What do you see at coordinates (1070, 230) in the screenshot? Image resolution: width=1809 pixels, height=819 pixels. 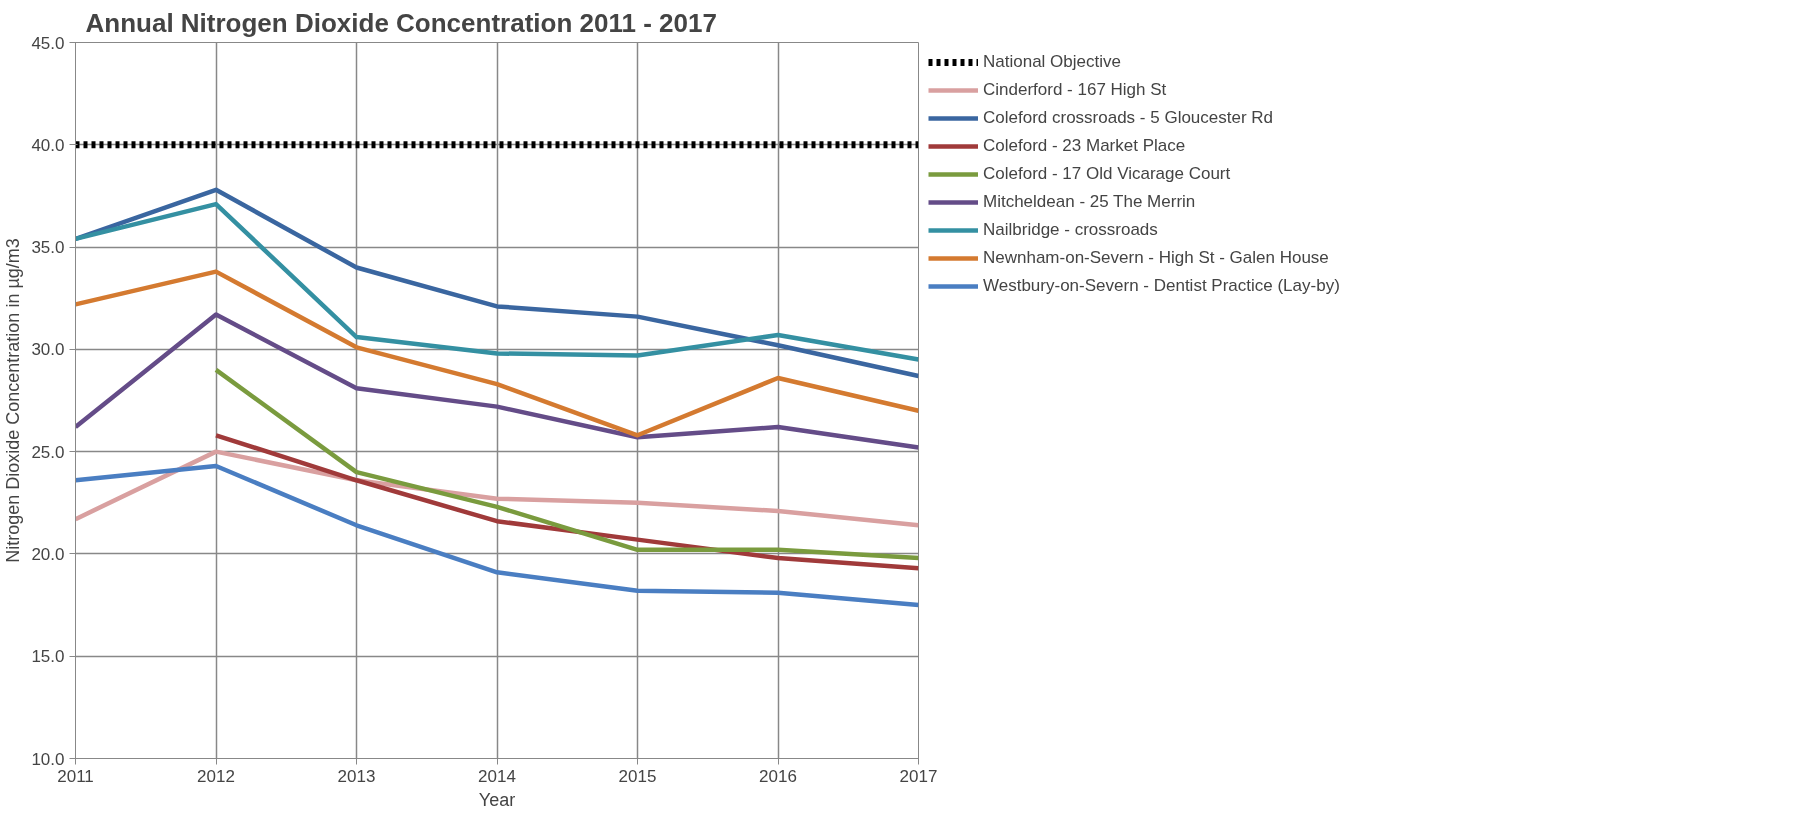 I see `legend-label: Nailbridge - crossroads` at bounding box center [1070, 230].